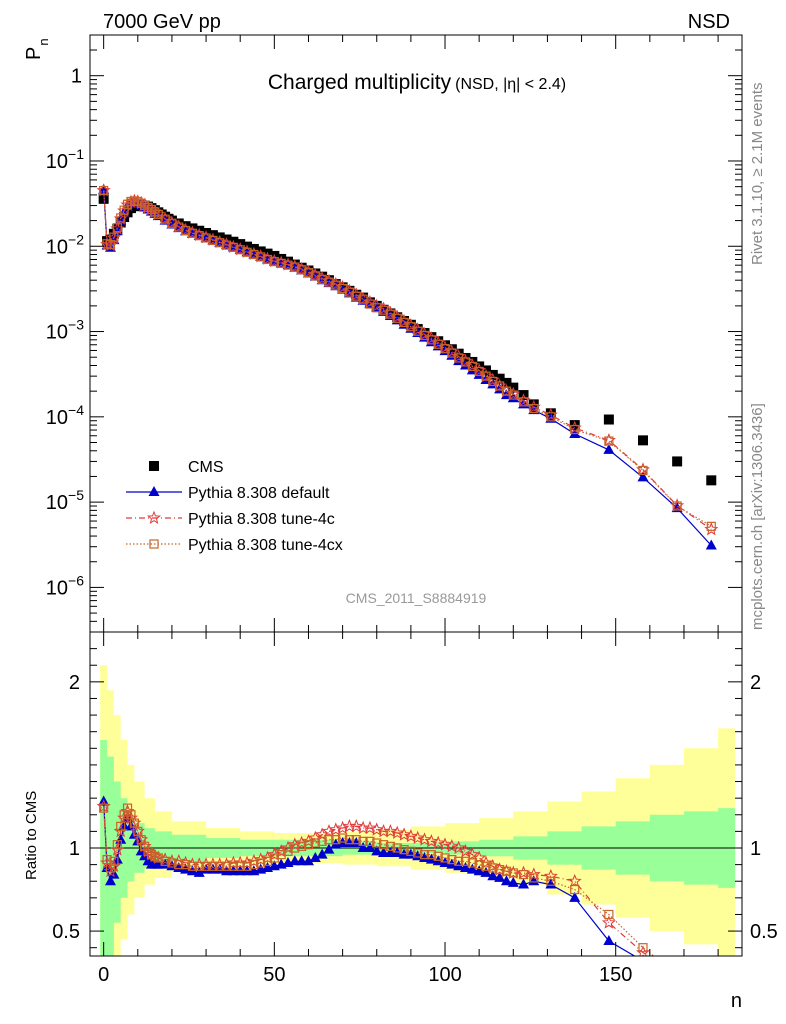 This screenshot has height=1024, width=786. I want to click on ratio-y-tick-label-right: 2, so click(755, 683).